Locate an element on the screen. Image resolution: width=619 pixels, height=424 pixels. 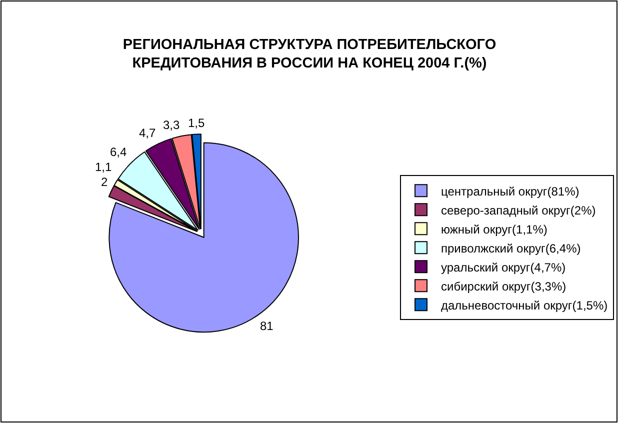
legend-label: сибирский округ(3,3%) is located at coordinates (503, 286).